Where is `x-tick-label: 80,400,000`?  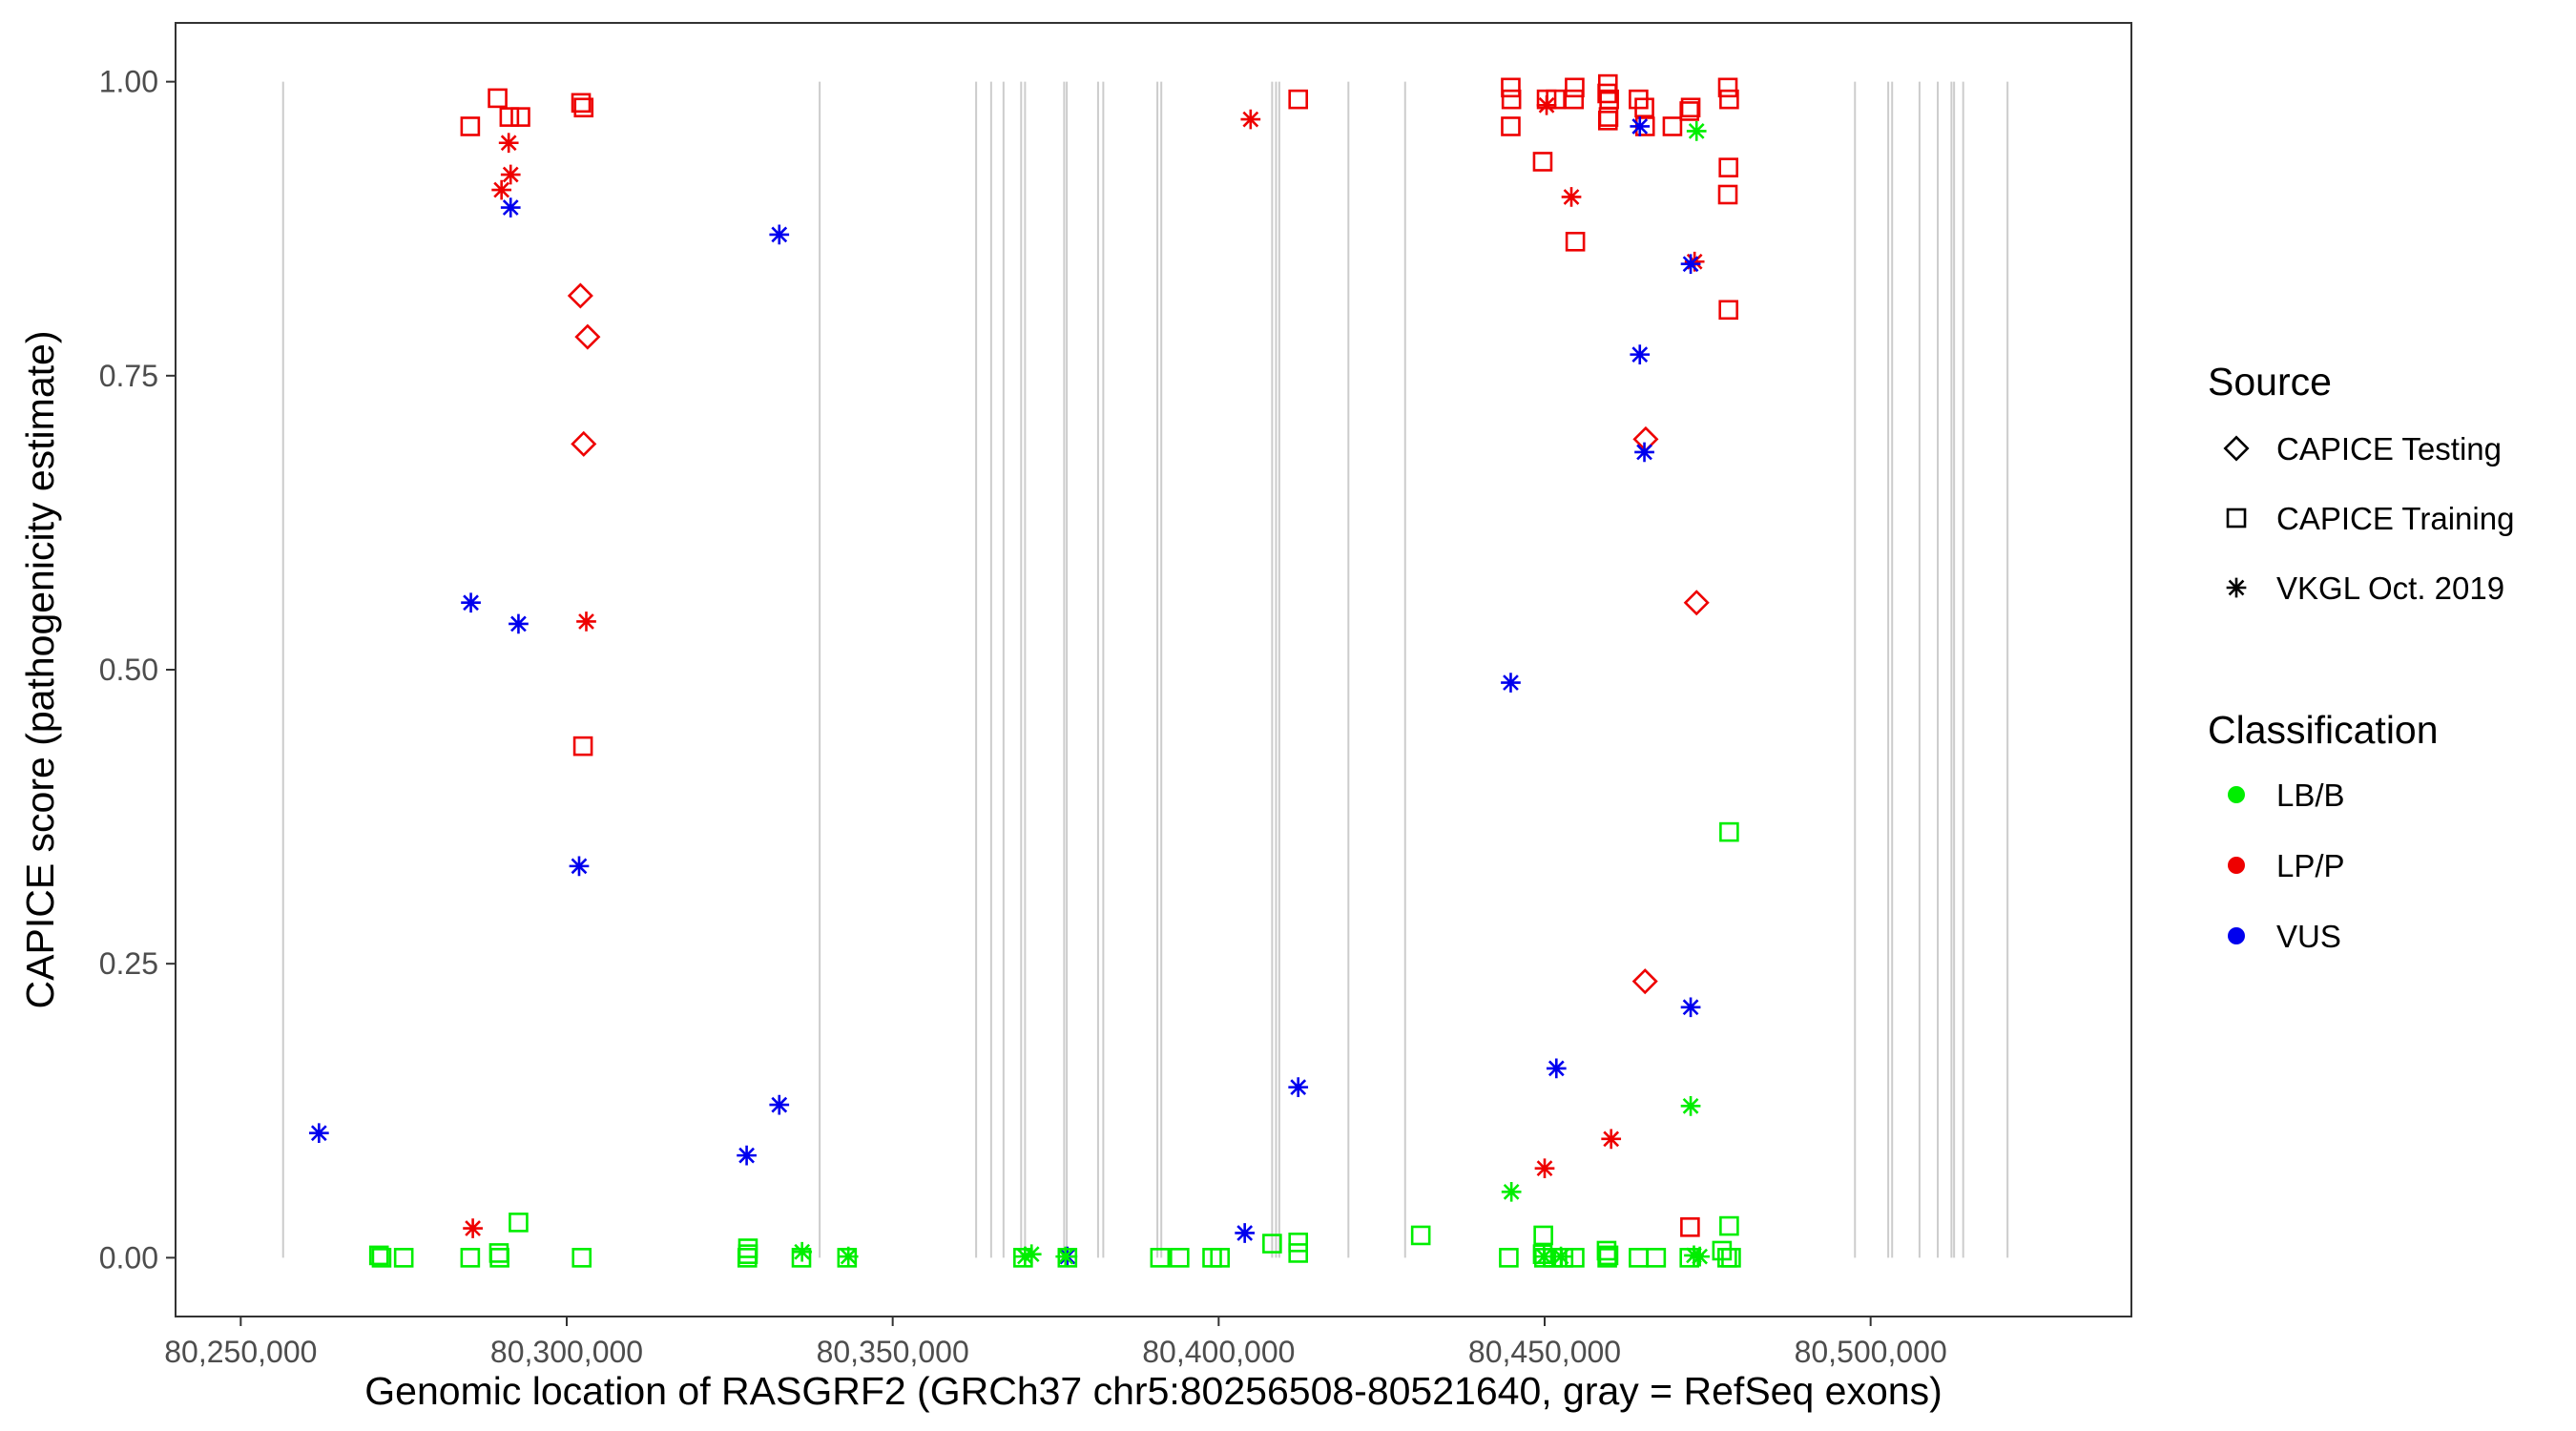
x-tick-label: 80,400,000 is located at coordinates (1218, 1352).